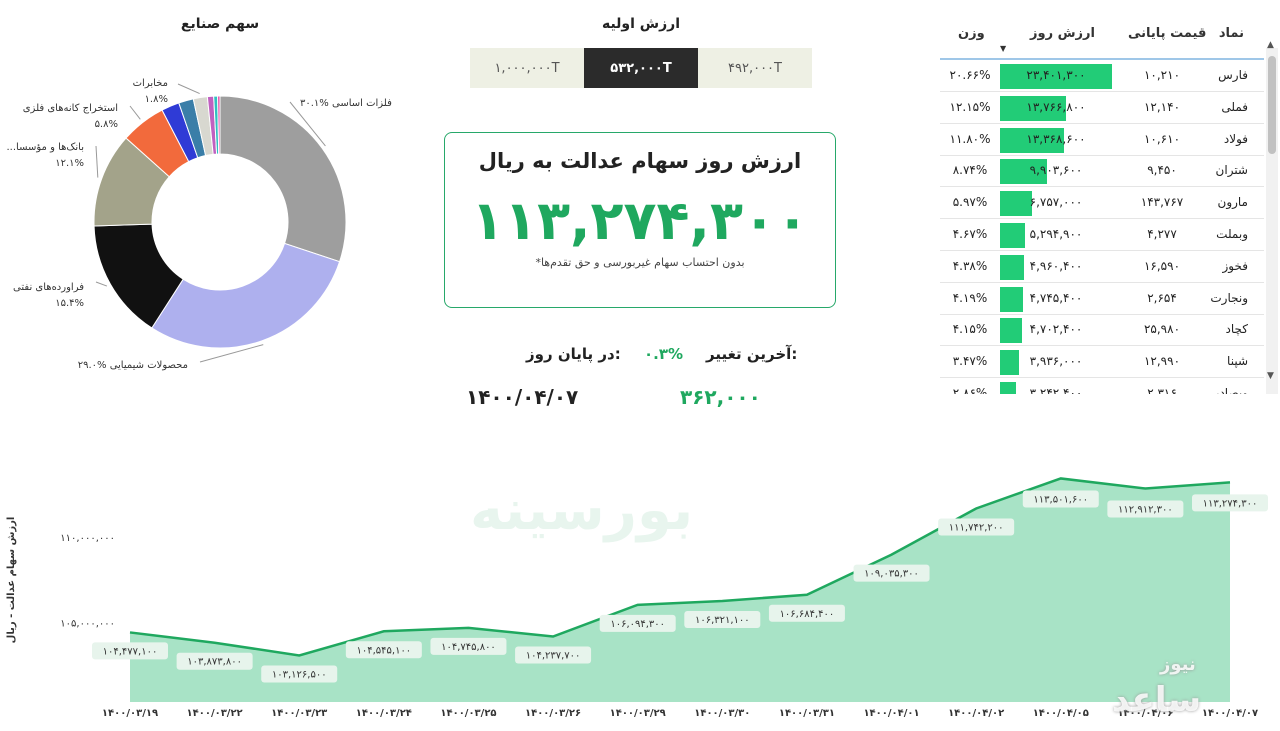 The image size is (1280, 731). I want to click on table-row: مارون ۱۴۳,۷۶۷ ۶,۷۵۷,۰۰۰ ۵.۹۷%, so click(1102, 204).